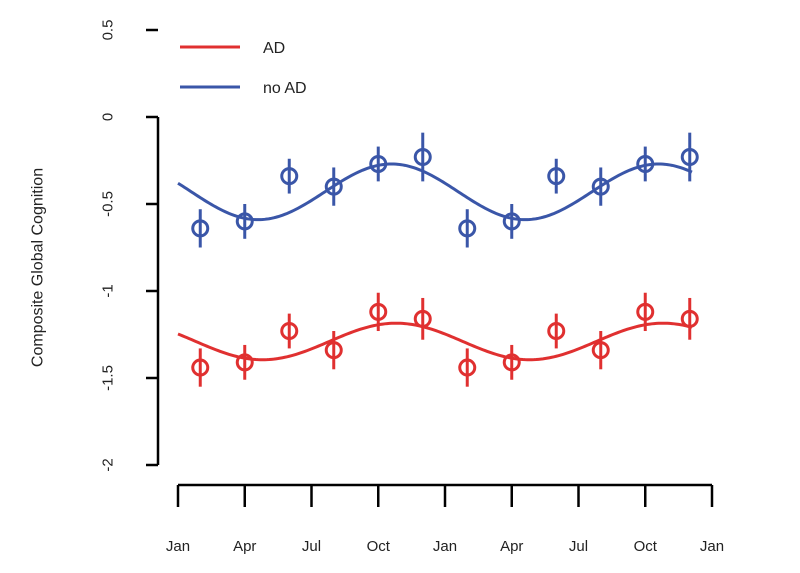 The height and width of the screenshot is (573, 800). What do you see at coordinates (108, 290) in the screenshot?
I see `y-tick-label: -1` at bounding box center [108, 290].